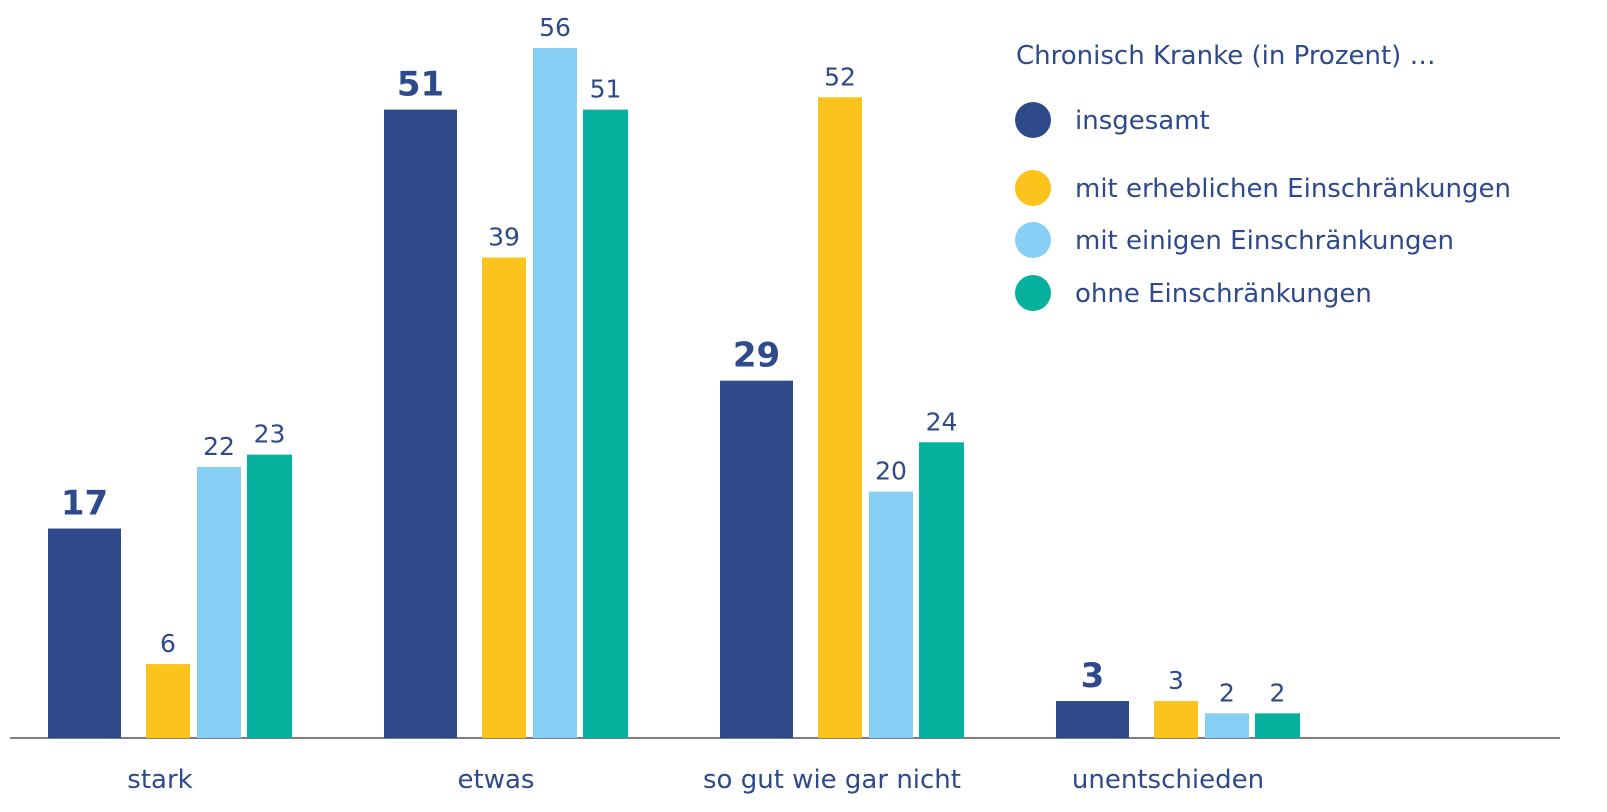 The height and width of the screenshot is (812, 1607). I want to click on value-label: 23, so click(270, 434).